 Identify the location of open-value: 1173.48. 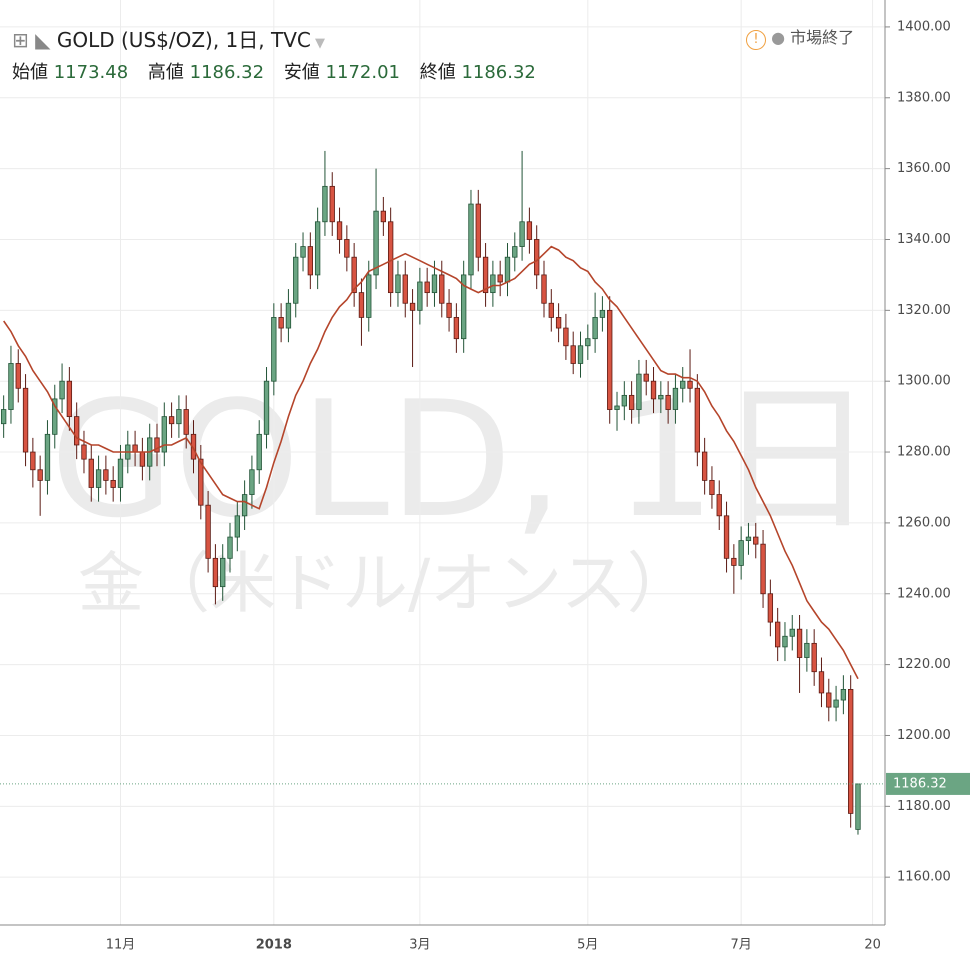
(91, 72).